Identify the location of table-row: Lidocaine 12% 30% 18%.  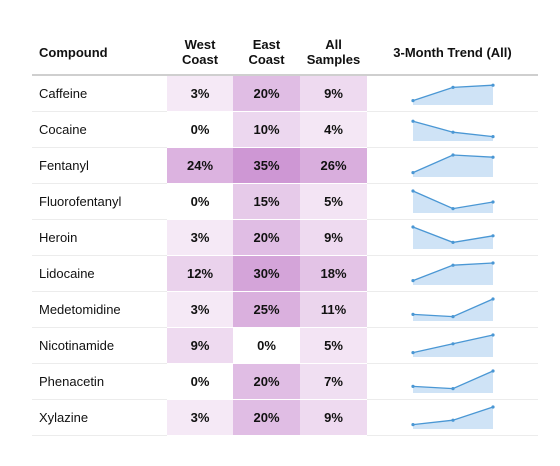
(285, 273).